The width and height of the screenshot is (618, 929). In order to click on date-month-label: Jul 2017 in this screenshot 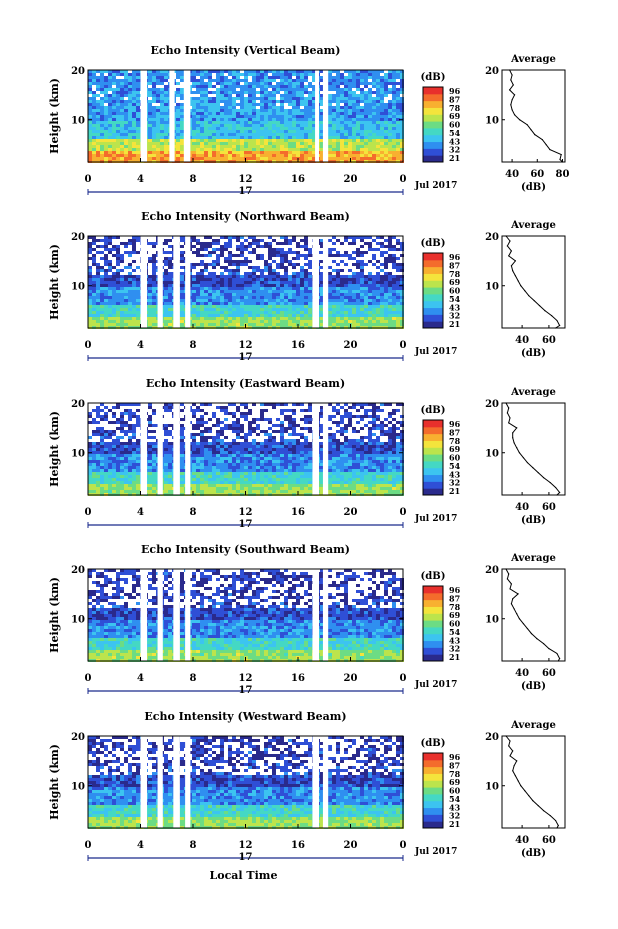, I will do `click(435, 186)`.